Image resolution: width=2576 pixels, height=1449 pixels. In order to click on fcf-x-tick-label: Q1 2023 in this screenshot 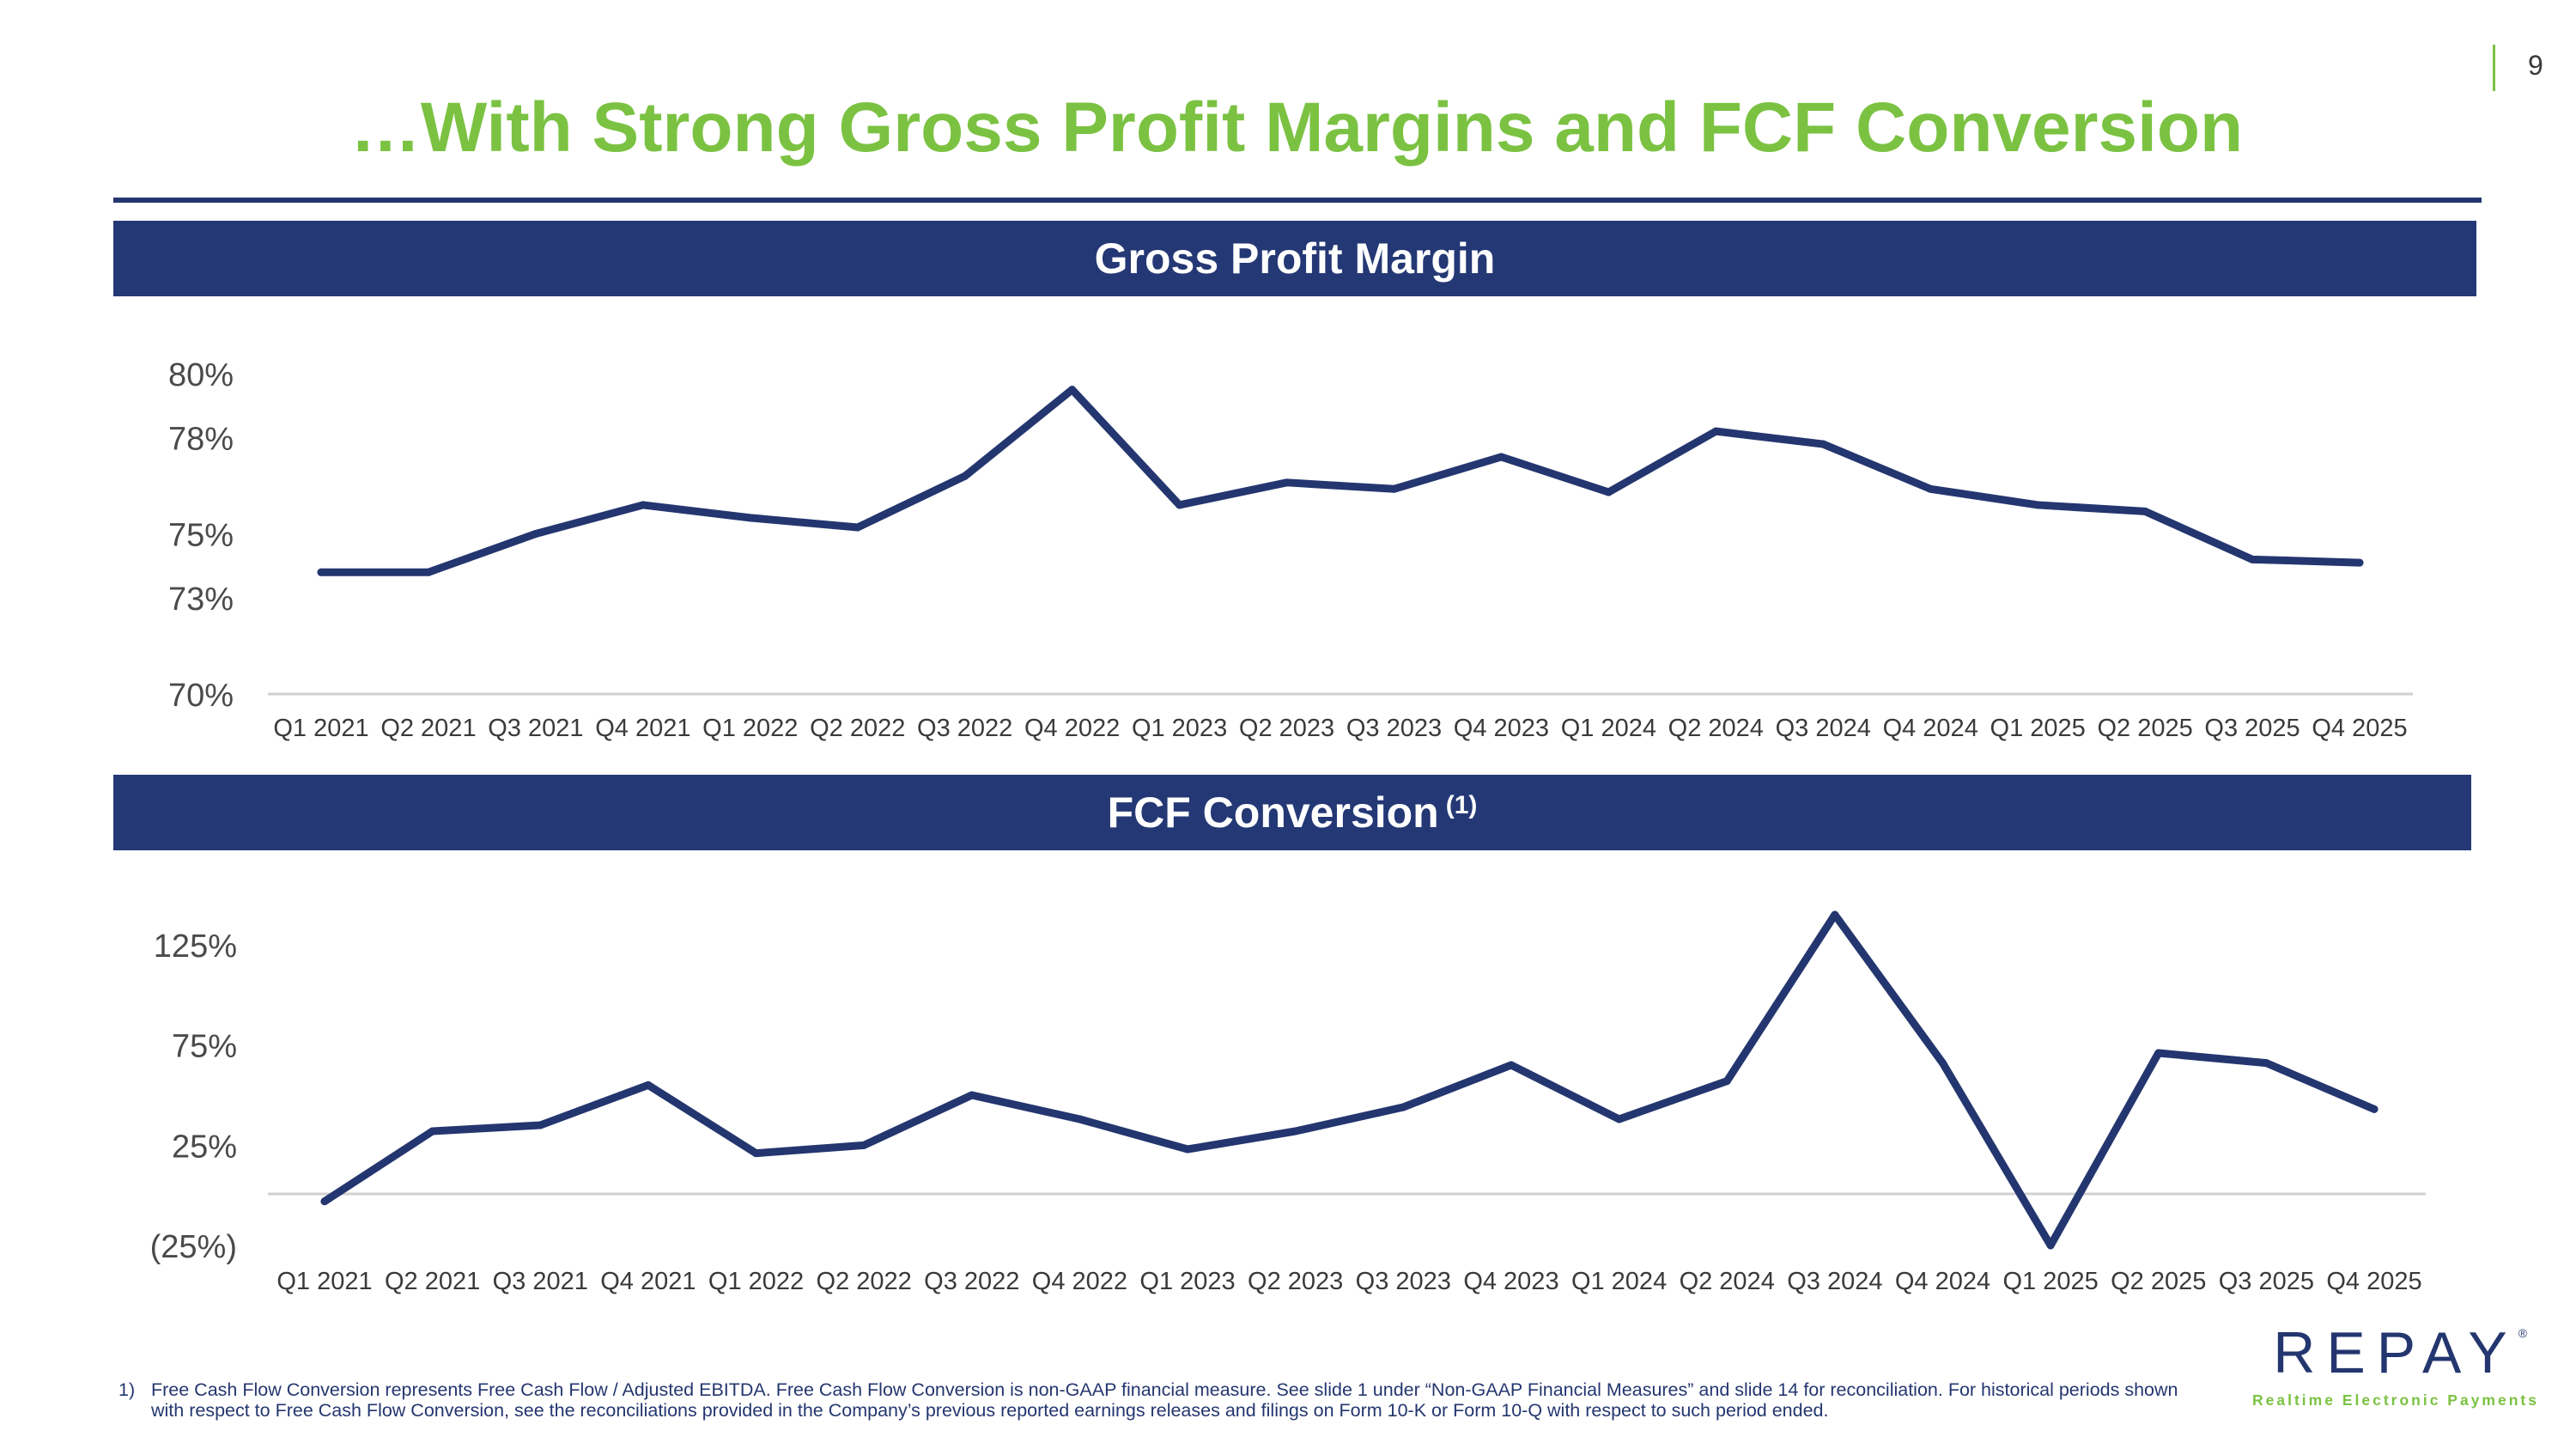, I will do `click(1187, 1281)`.